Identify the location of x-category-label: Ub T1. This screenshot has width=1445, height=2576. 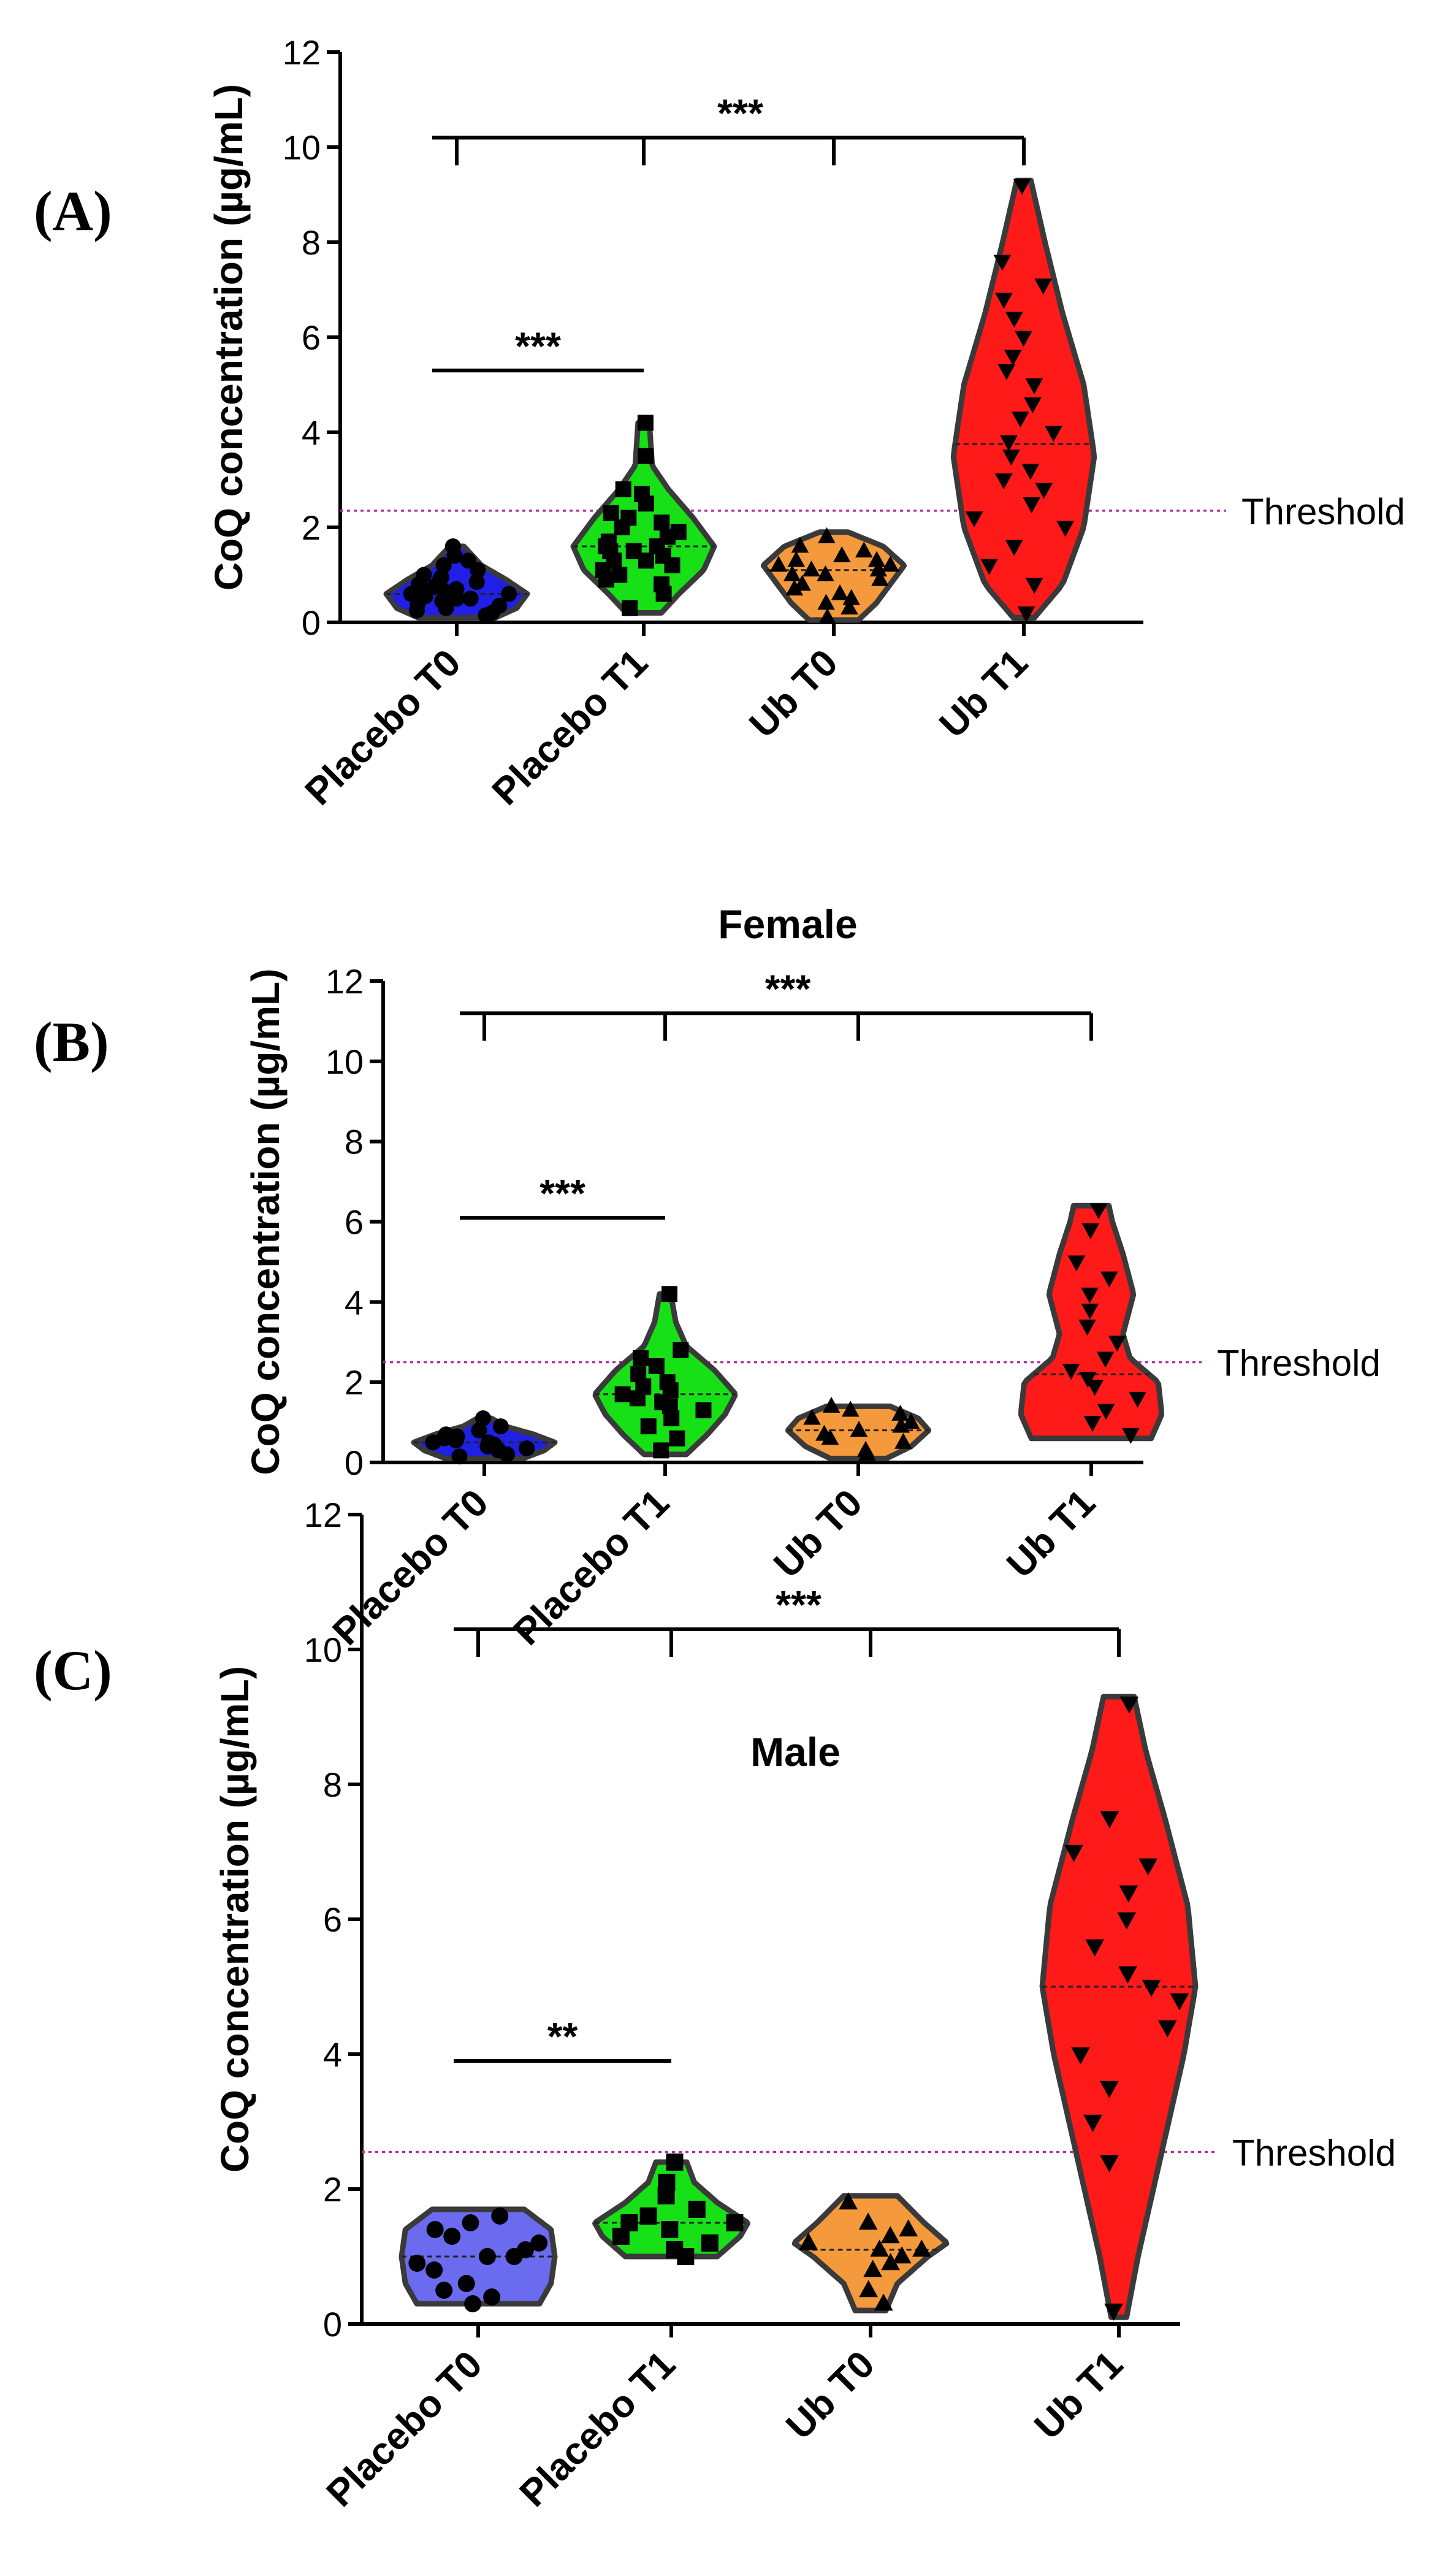
(983, 693).